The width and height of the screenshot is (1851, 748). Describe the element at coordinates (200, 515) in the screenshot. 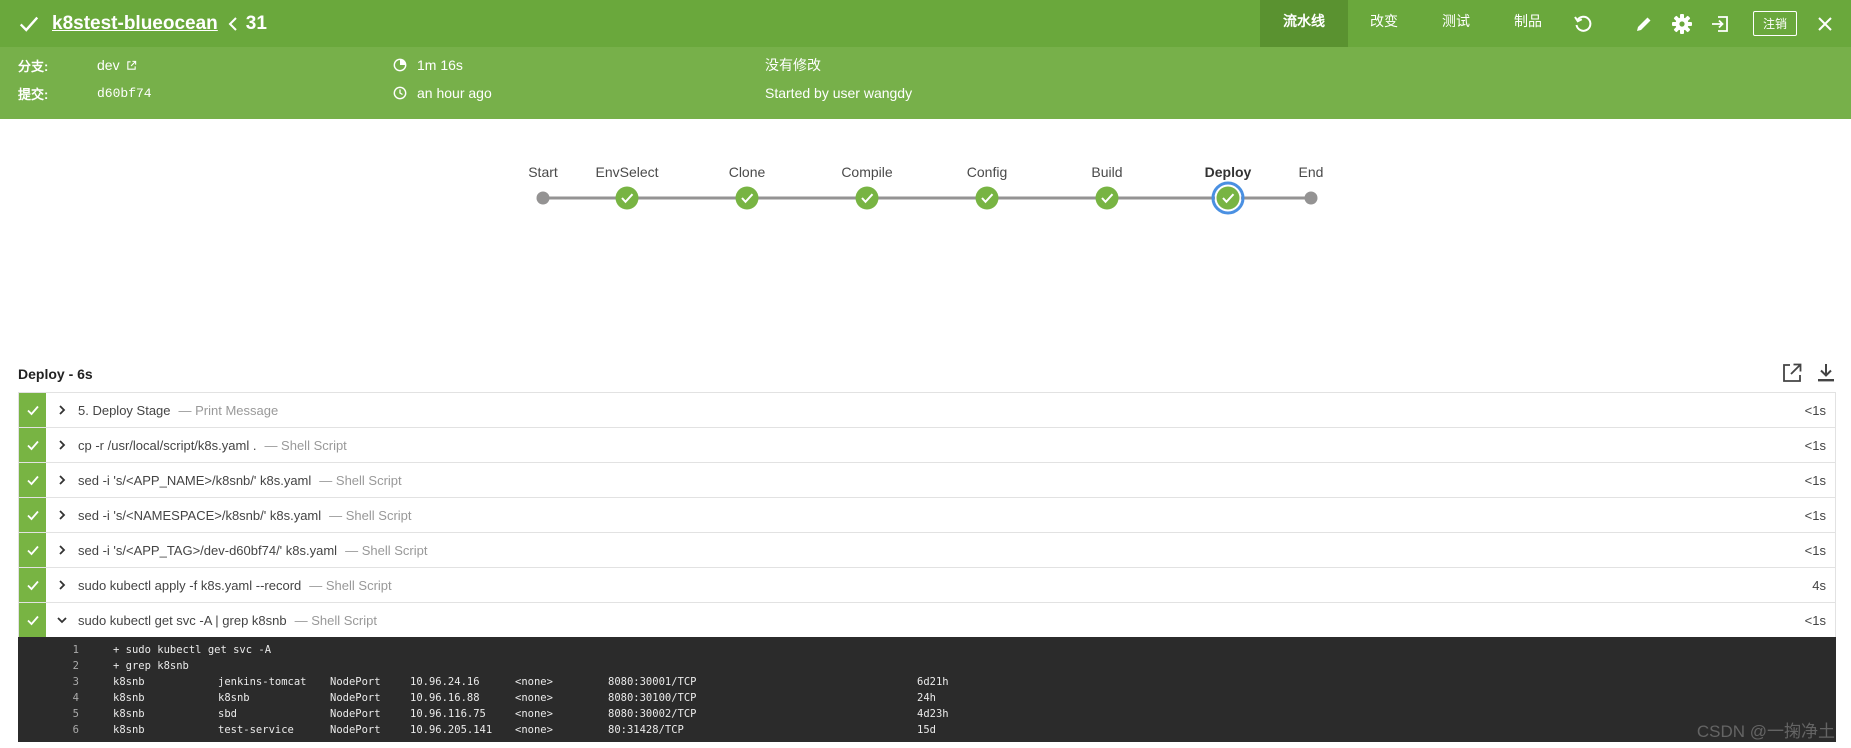

I see `step-name: sed -i 's/<NAMESPACE>/k8snb/' k8s.yaml` at that location.